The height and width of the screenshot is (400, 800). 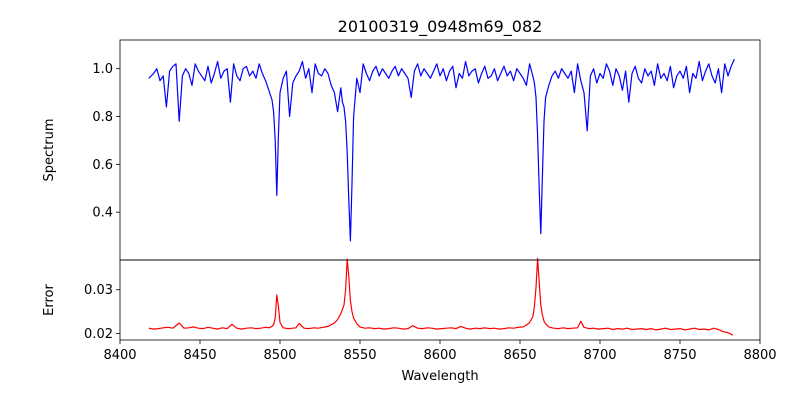 What do you see at coordinates (102, 165) in the screenshot?
I see `spectrum-ytick-label: 0.6` at bounding box center [102, 165].